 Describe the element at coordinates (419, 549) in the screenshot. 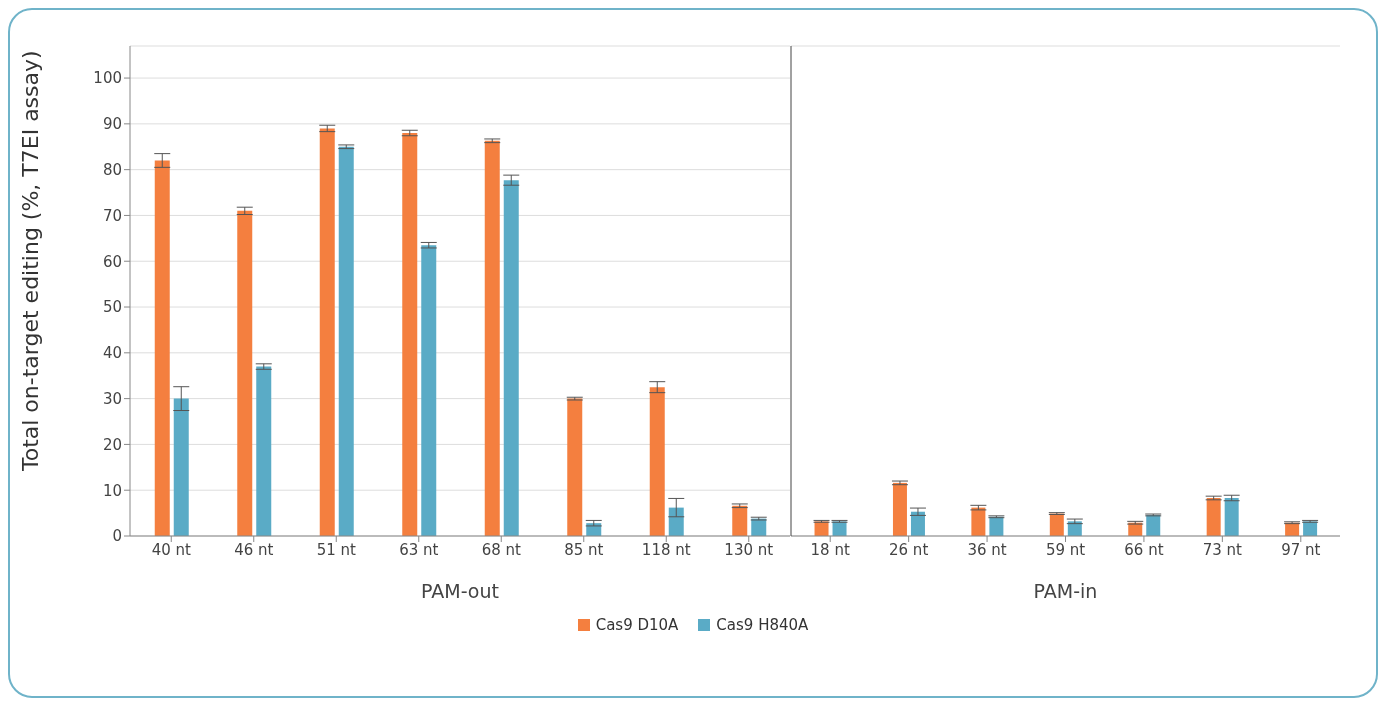

I see `x-tick-label: 63 nt` at that location.